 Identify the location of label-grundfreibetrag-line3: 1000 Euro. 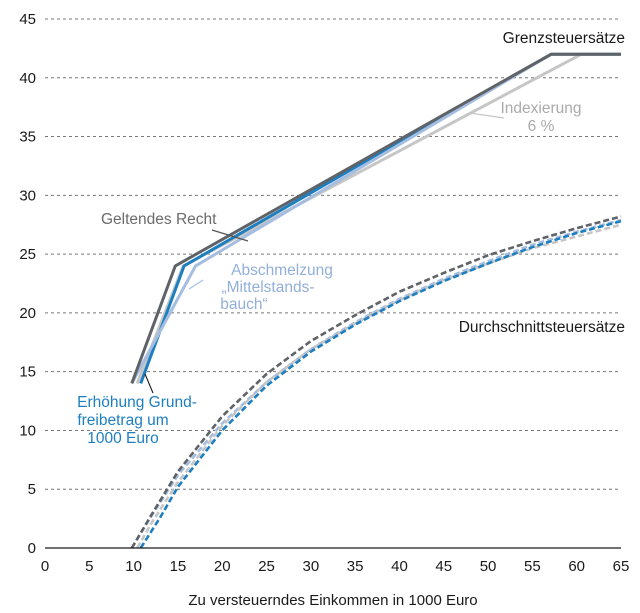
(123, 438).